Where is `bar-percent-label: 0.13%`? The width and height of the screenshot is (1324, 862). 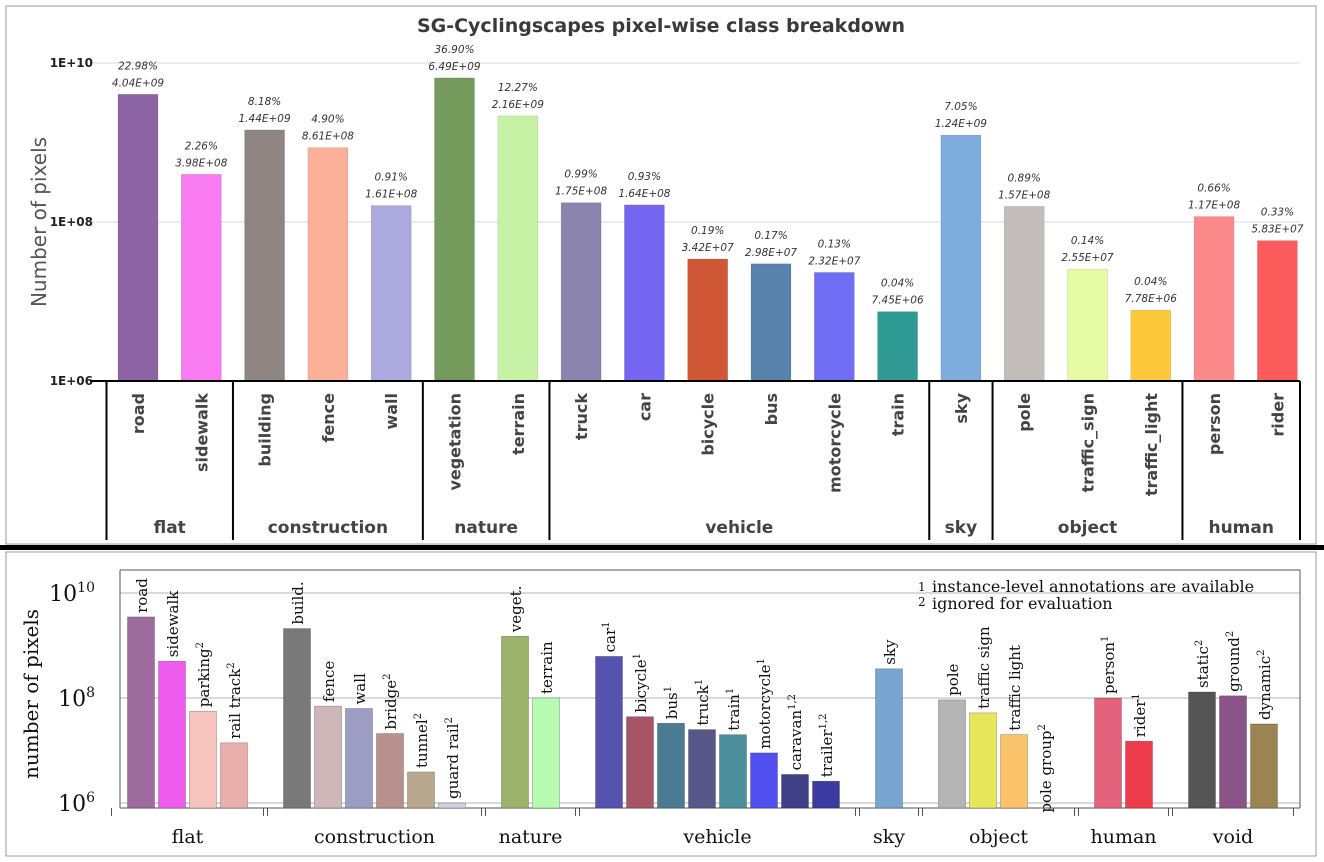 bar-percent-label: 0.13% is located at coordinates (834, 244).